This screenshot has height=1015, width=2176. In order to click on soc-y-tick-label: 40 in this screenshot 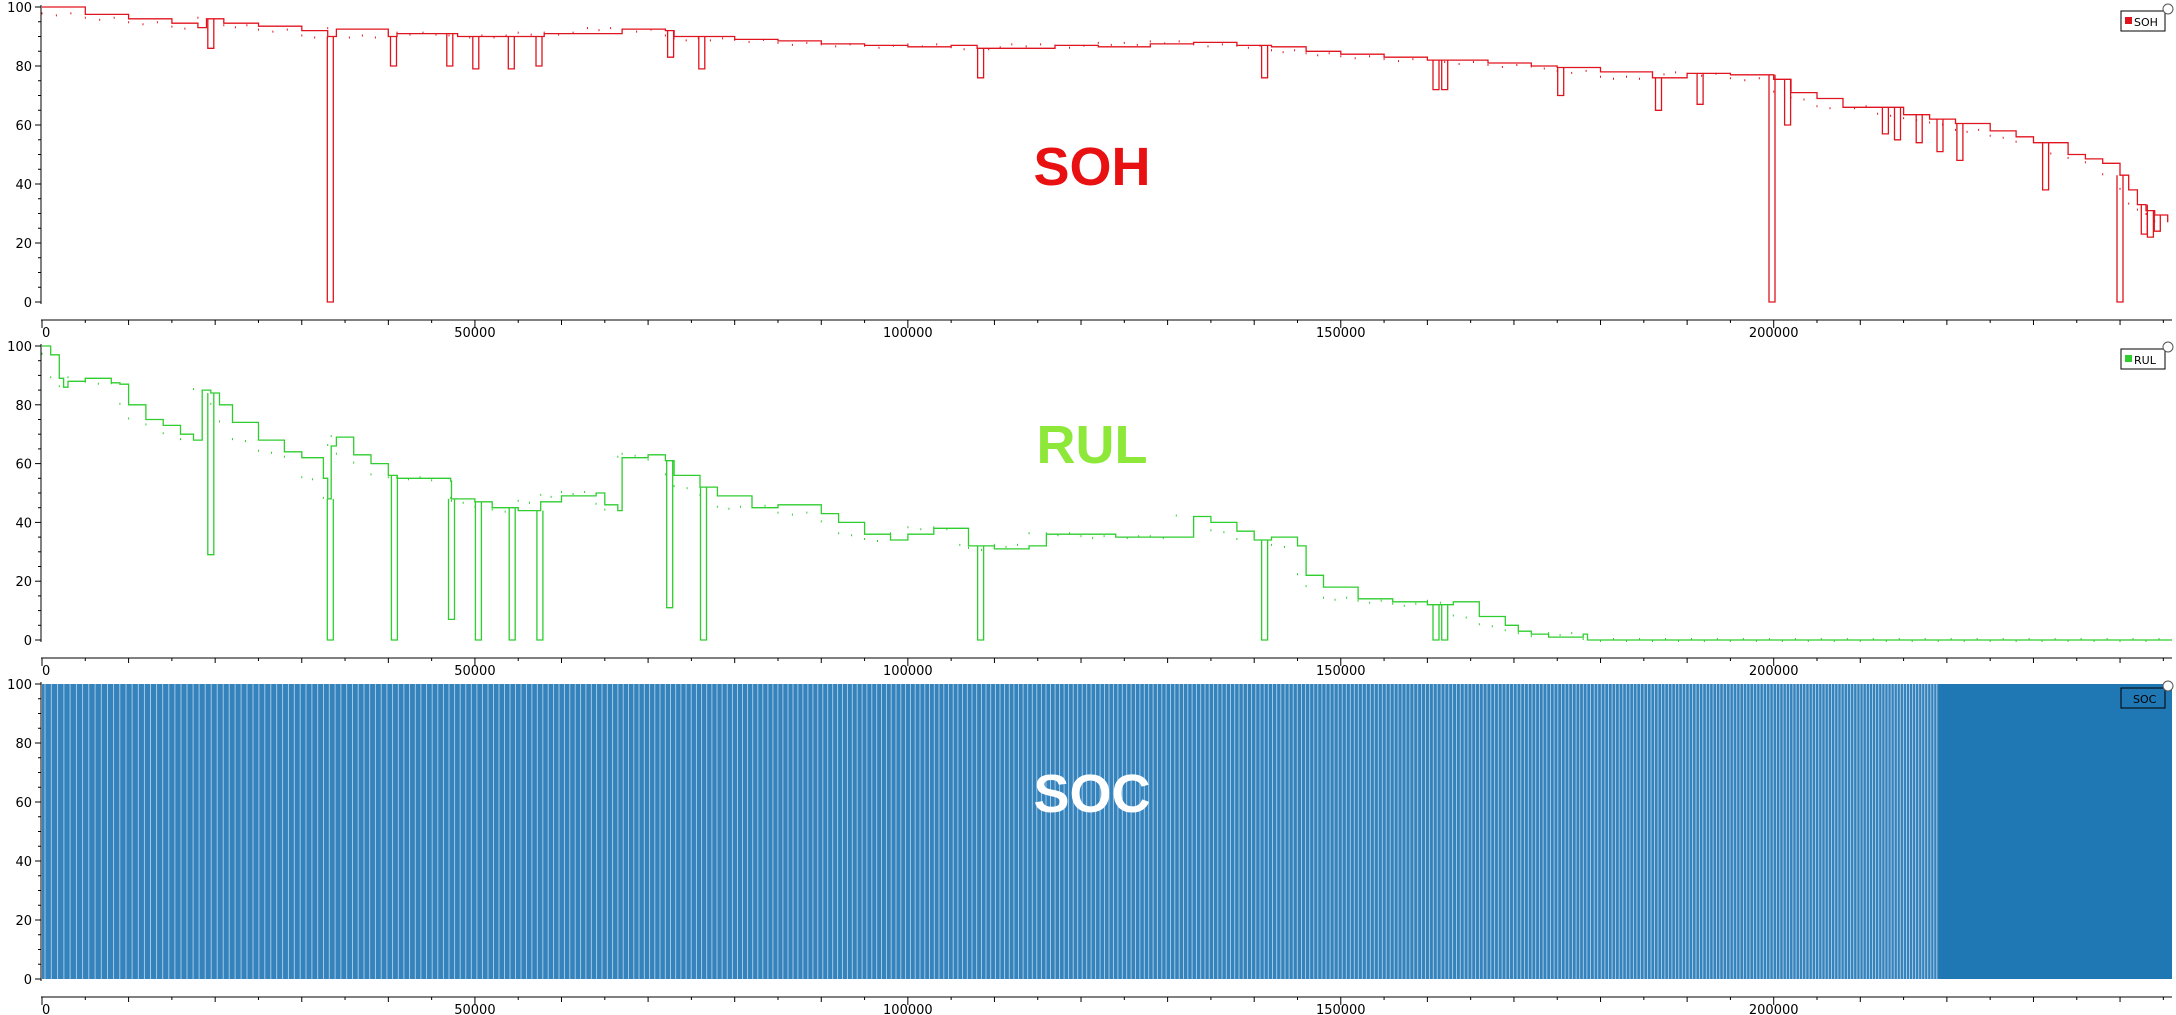, I will do `click(23, 862)`.